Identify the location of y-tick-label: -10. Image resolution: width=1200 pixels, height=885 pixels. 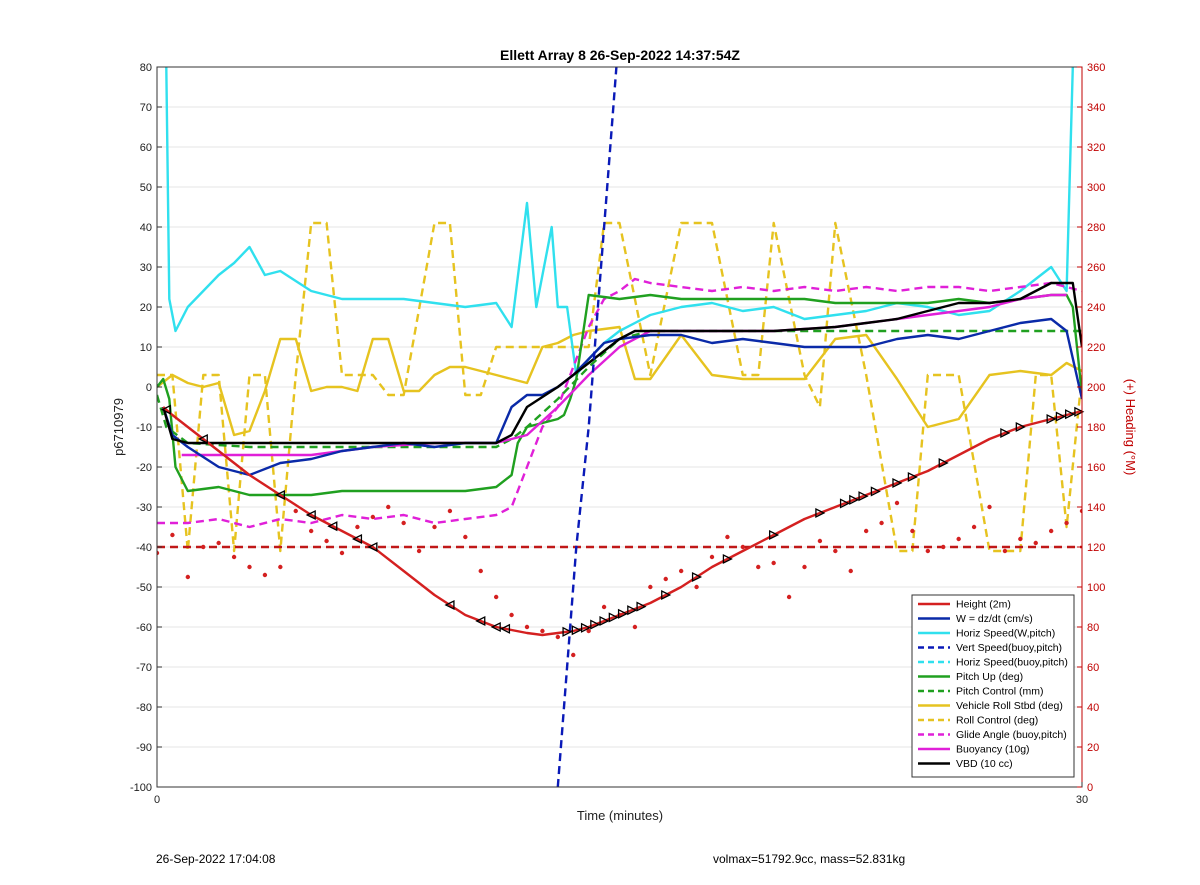
(144, 428).